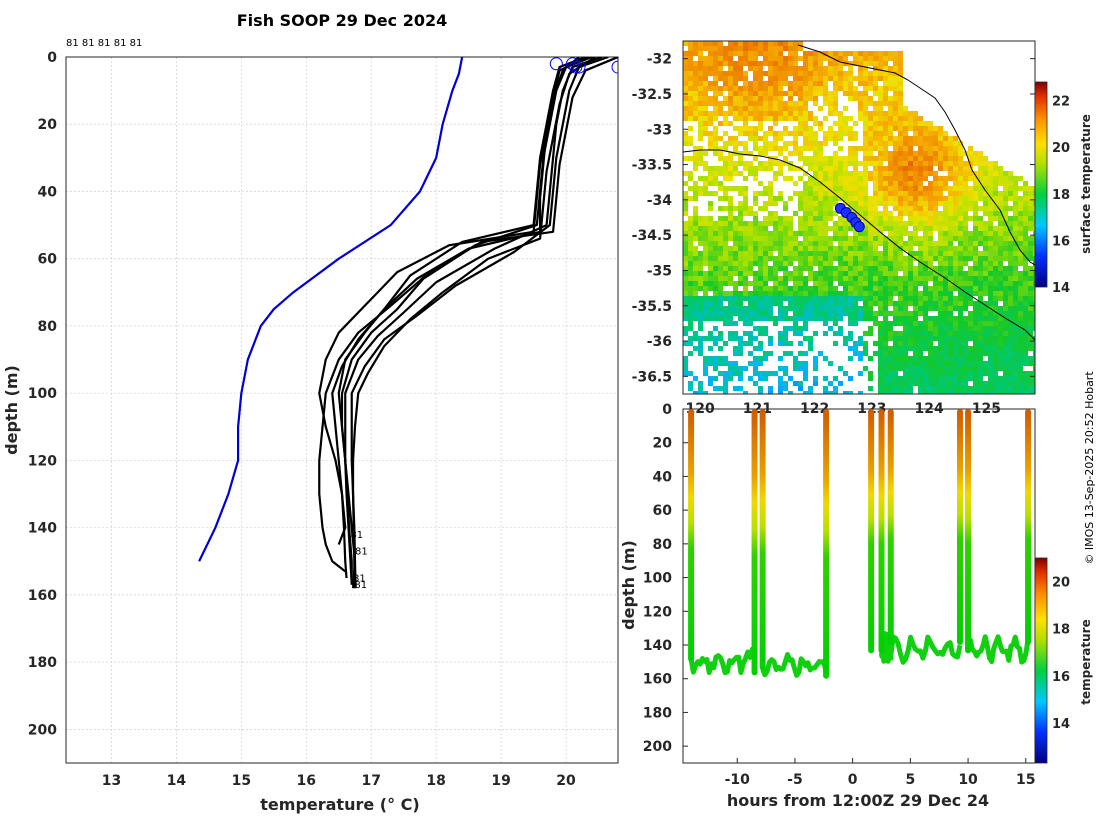  What do you see at coordinates (360, 585) in the screenshot?
I see `profile-end-tag: 81` at bounding box center [360, 585].